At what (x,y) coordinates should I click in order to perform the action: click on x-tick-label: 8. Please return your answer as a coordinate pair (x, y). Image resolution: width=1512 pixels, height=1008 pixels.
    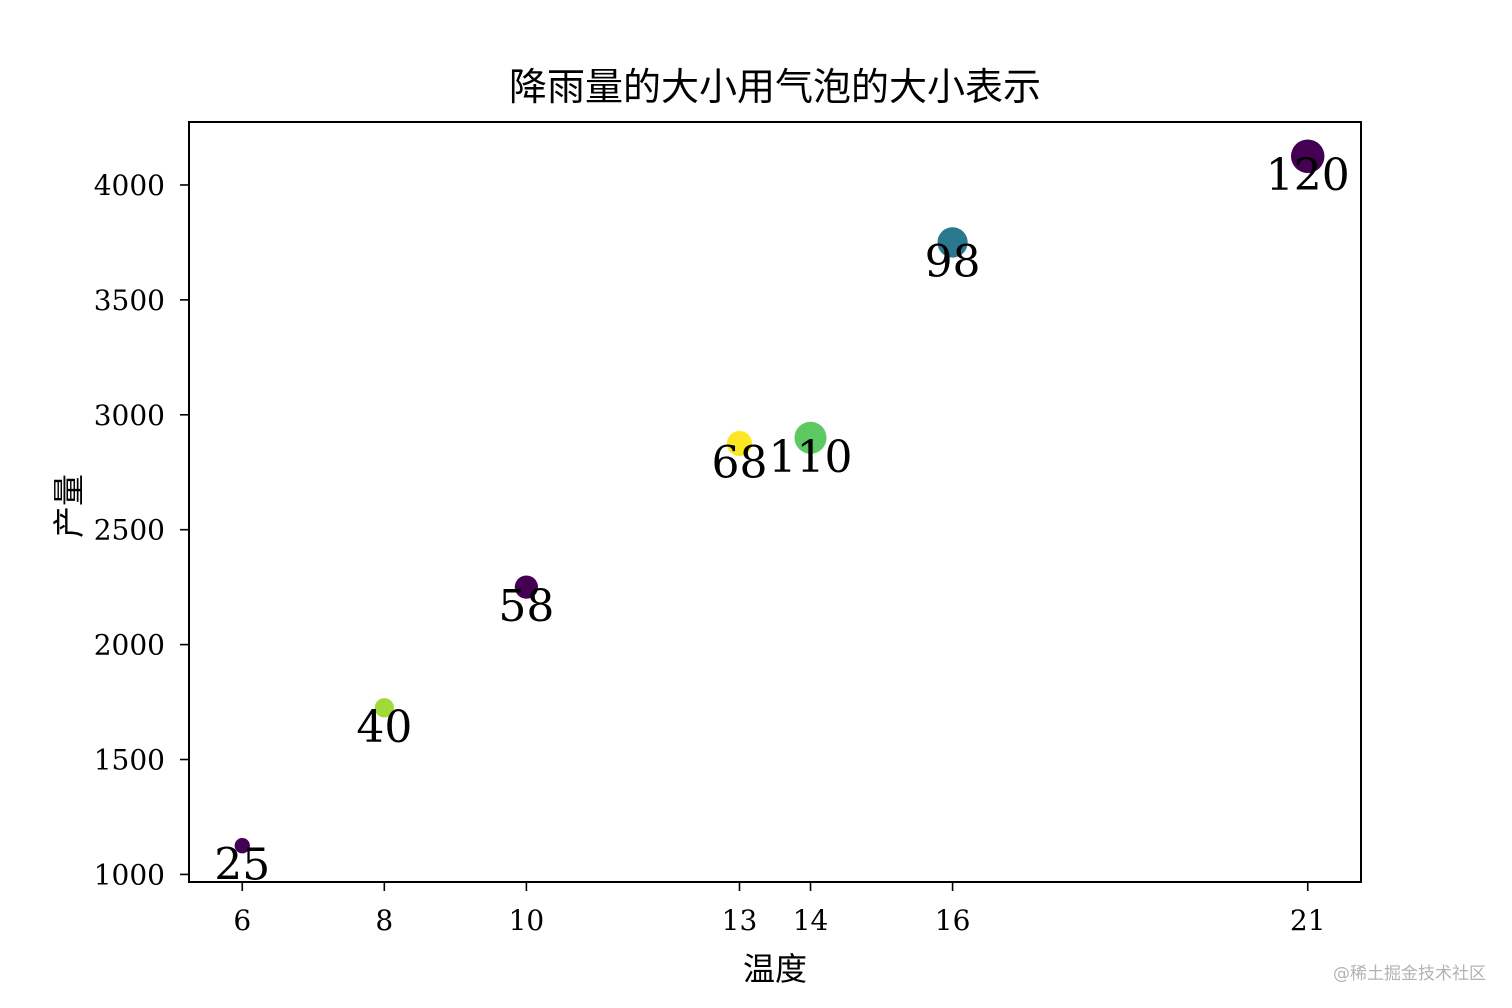
    Looking at the image, I should click on (384, 920).